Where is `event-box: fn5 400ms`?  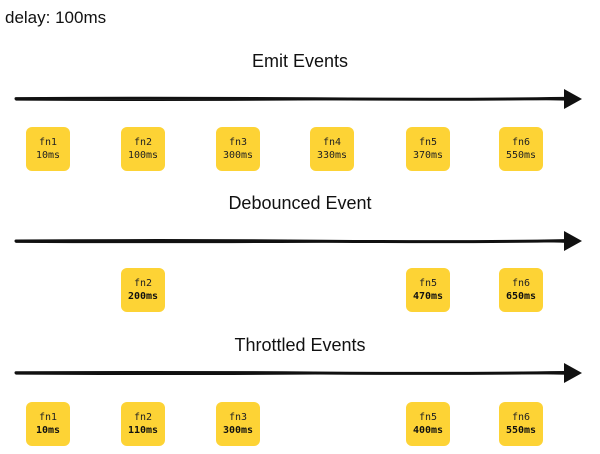 event-box: fn5 400ms is located at coordinates (428, 424).